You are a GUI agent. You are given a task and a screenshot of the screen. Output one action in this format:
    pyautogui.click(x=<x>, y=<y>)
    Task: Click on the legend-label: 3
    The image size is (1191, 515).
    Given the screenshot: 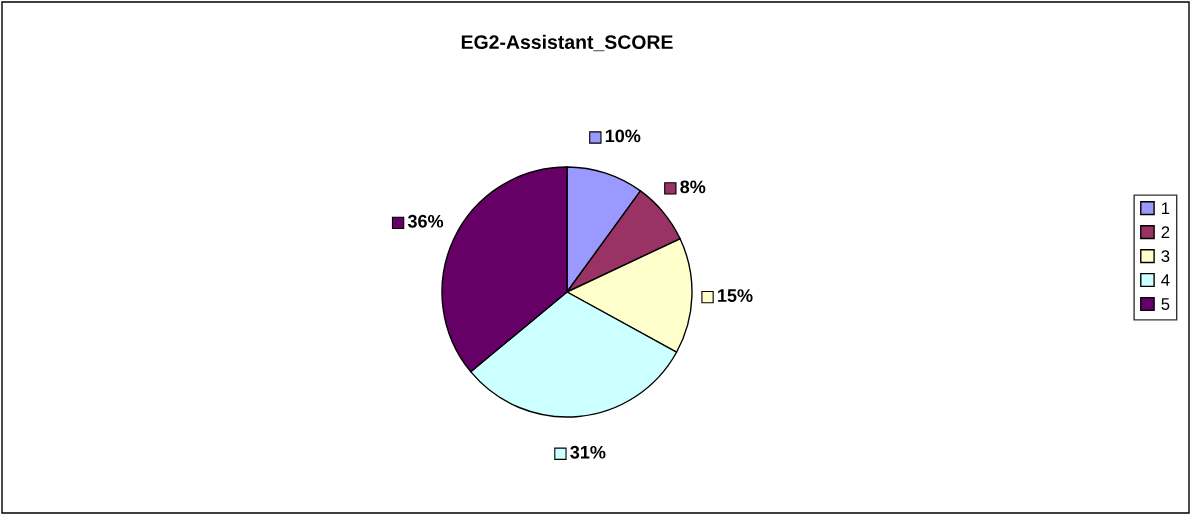 What is the action you would take?
    pyautogui.click(x=1165, y=256)
    